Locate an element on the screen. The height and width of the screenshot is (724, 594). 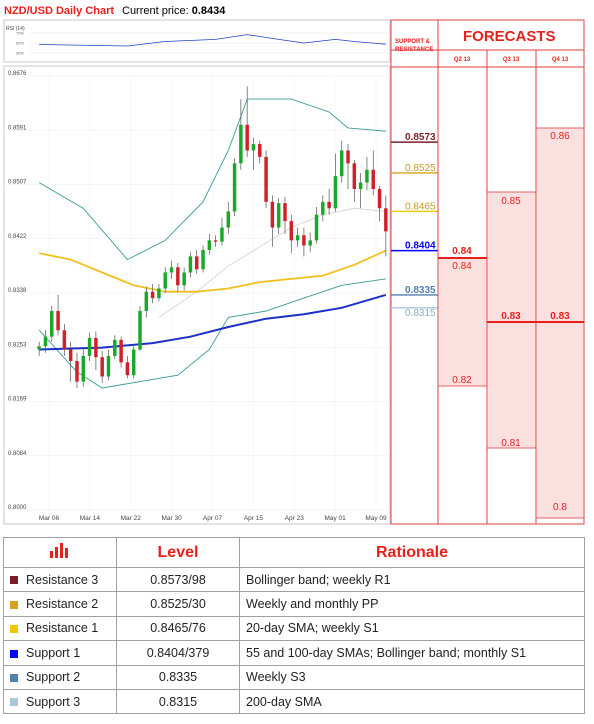
rsi-levels: 70% 50% 30% is located at coordinates (203, 43).